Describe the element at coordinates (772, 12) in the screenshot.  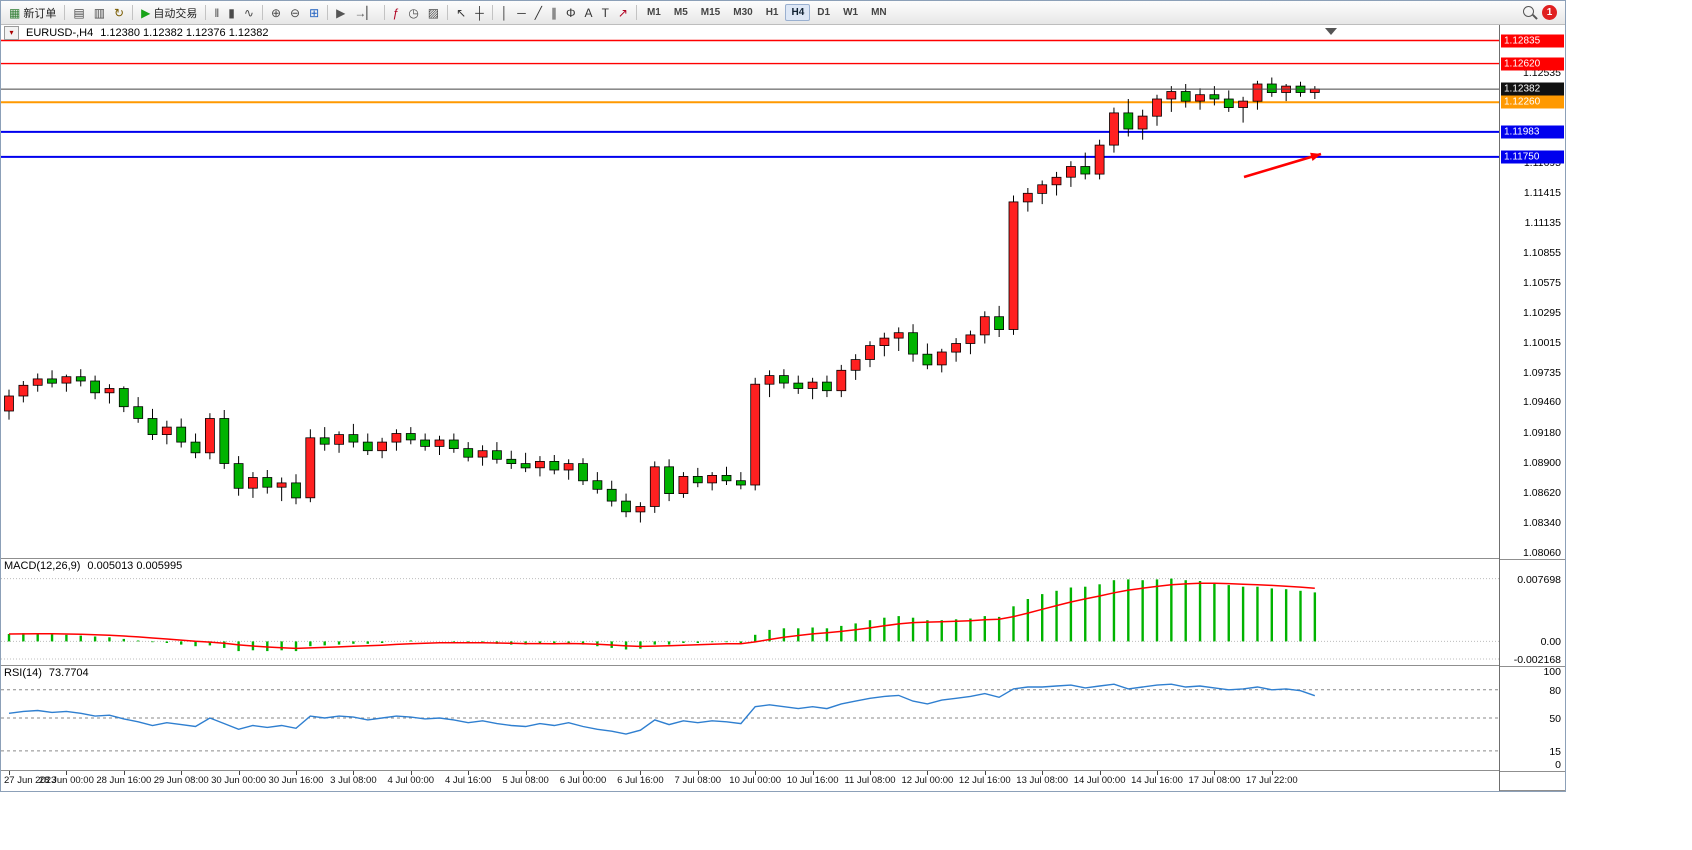
I see `timeframe-h1: H1` at that location.